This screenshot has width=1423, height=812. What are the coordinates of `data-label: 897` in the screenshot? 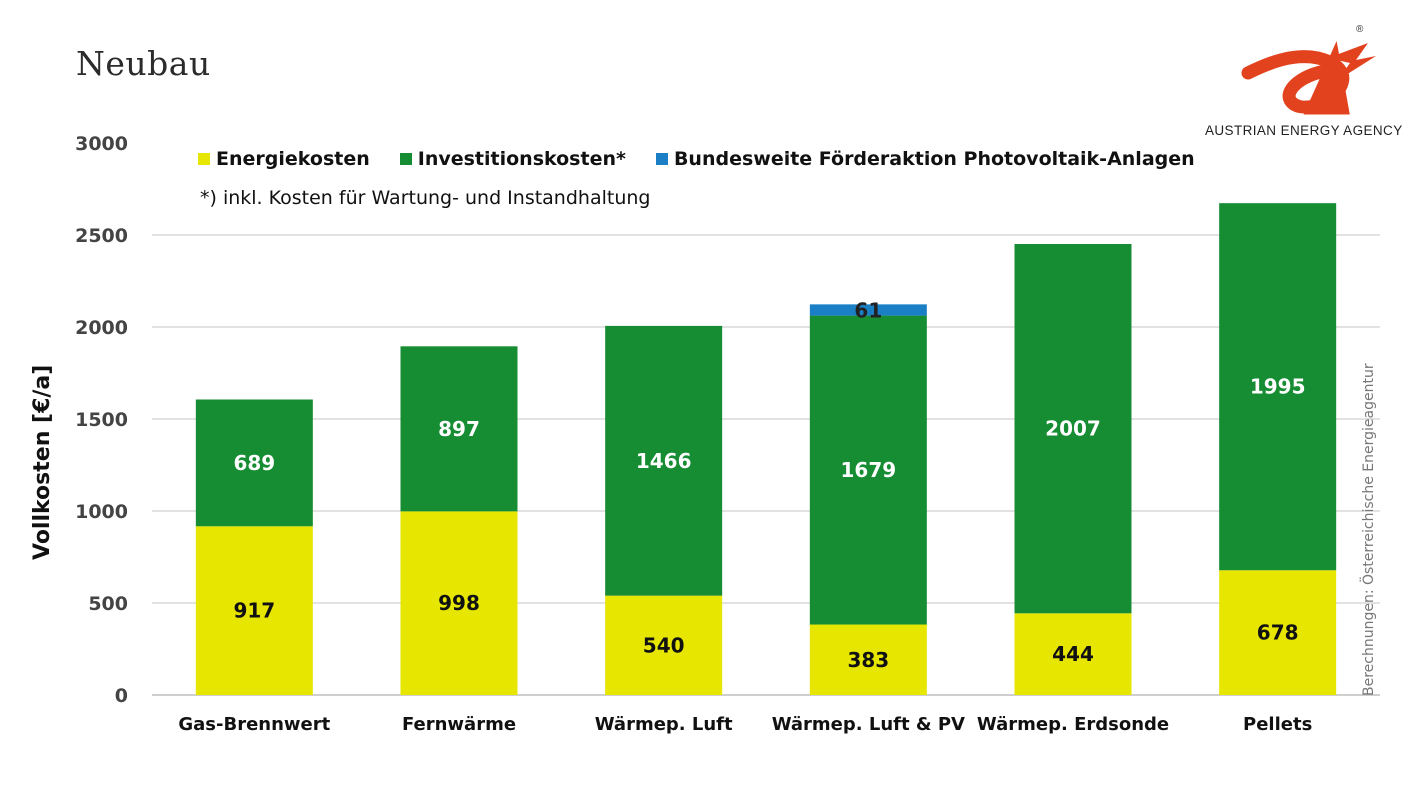 It's located at (459, 429).